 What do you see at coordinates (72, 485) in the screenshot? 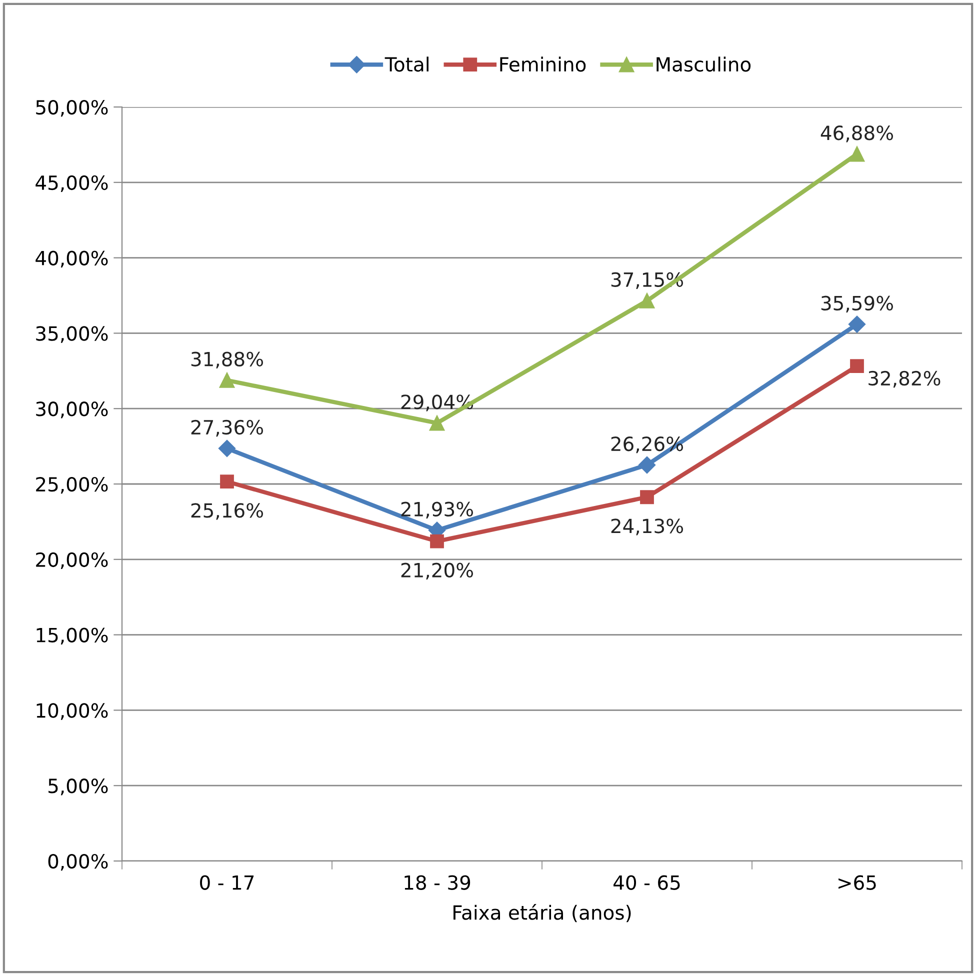
I see `y-tick-label: 25,00%` at bounding box center [72, 485].